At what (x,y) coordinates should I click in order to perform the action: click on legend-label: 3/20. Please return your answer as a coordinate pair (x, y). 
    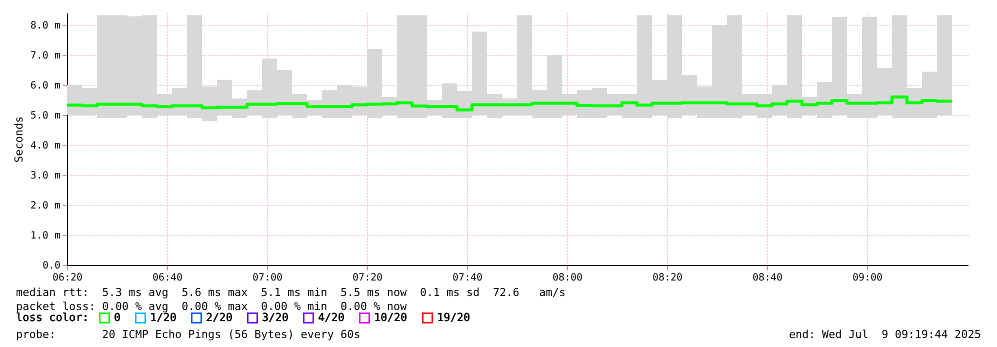
    Looking at the image, I should click on (275, 317).